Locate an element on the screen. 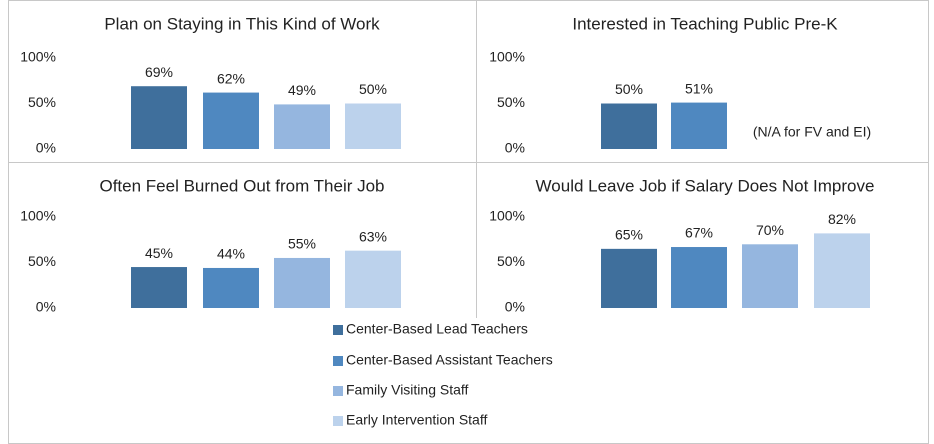 The image size is (934, 444). legend-label: Center-Based Lead Teachers is located at coordinates (437, 329).